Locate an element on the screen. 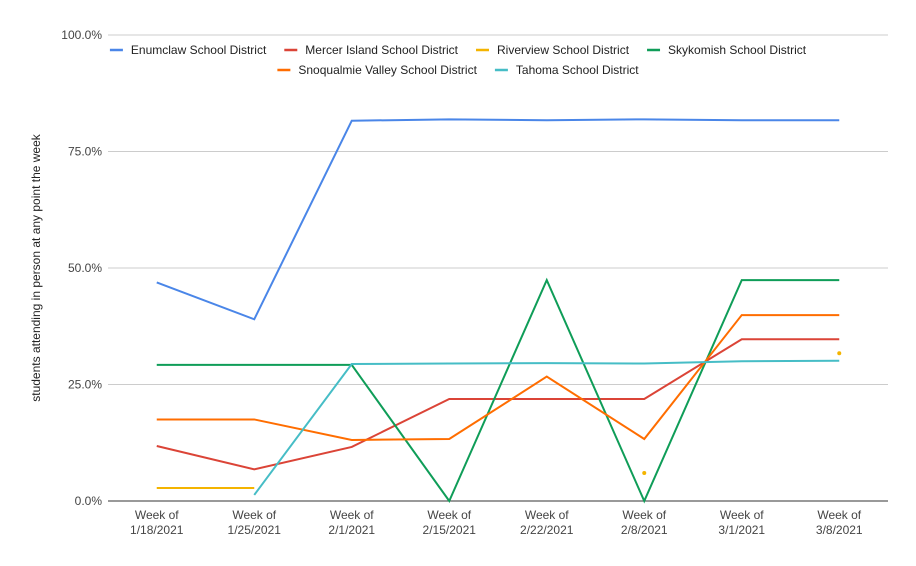  x-tick-label: Week of 2/1/2021 is located at coordinates (351, 522).